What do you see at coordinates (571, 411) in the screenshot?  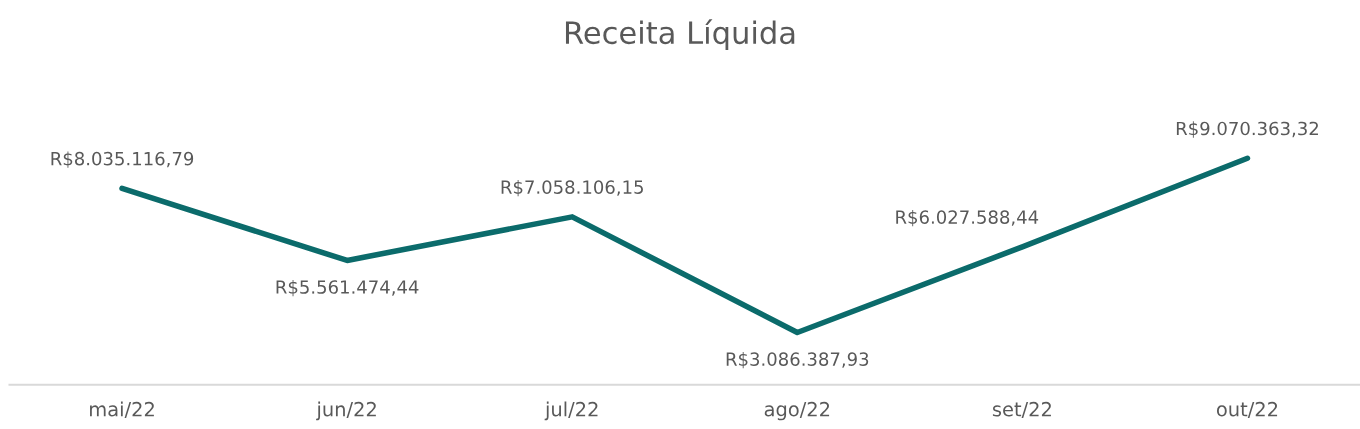 I see `x-tick-label: jul/22` at bounding box center [571, 411].